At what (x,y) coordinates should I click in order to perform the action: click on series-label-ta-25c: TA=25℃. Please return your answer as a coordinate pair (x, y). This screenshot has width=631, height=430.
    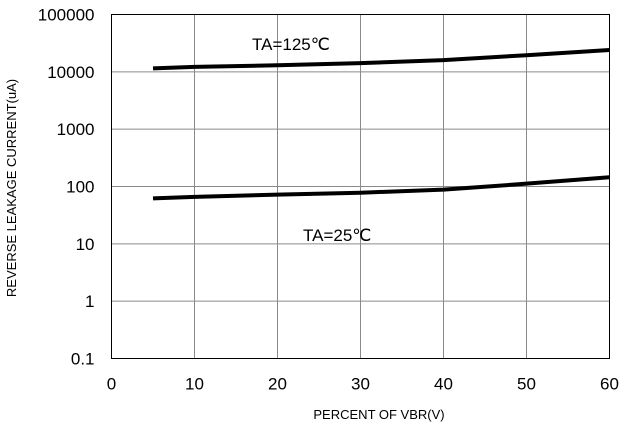
    Looking at the image, I should click on (337, 235).